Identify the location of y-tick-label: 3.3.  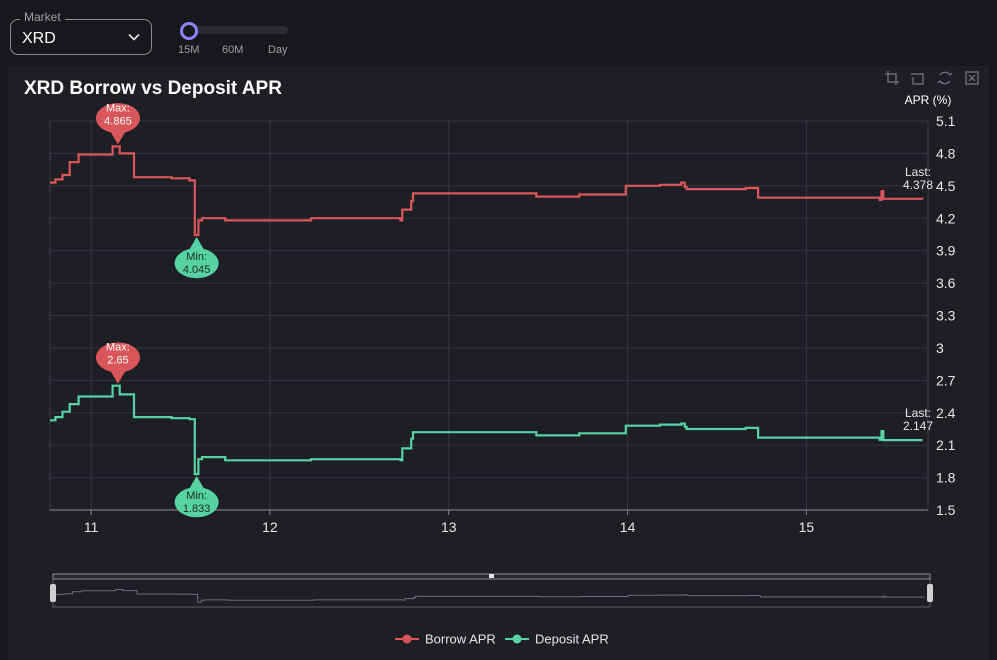
(946, 316).